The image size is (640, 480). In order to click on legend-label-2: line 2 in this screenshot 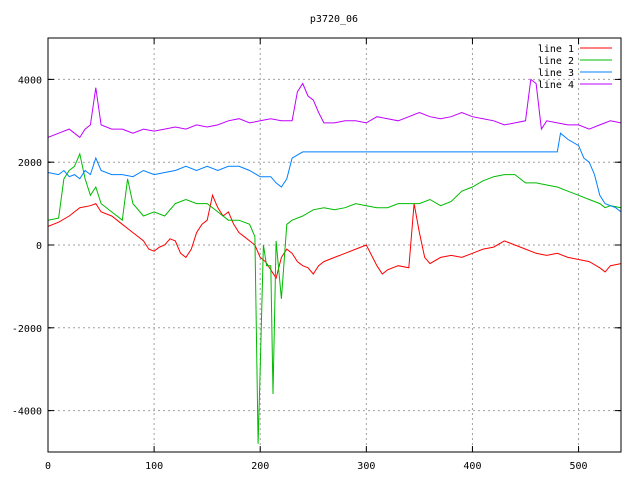, I will do `click(556, 61)`.